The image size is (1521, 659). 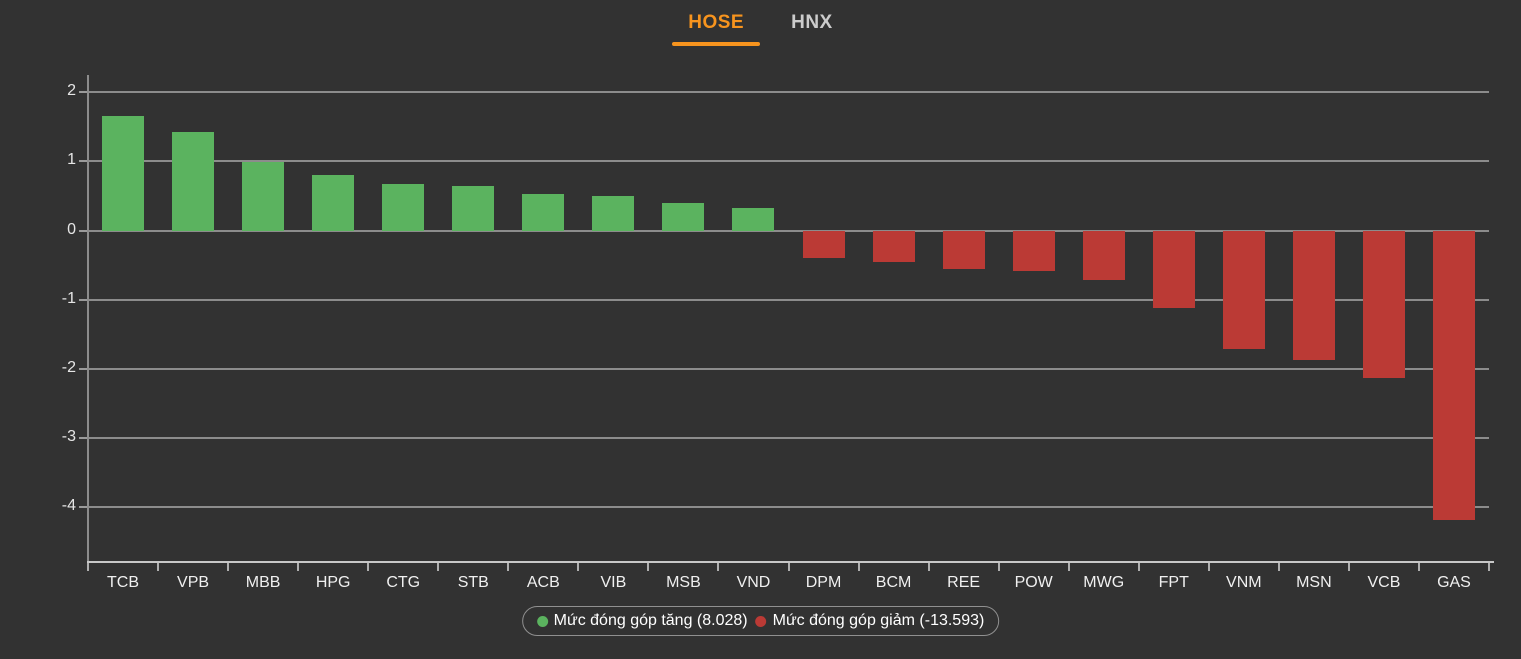 What do you see at coordinates (788, 507) in the screenshot?
I see `gridline-y--4` at bounding box center [788, 507].